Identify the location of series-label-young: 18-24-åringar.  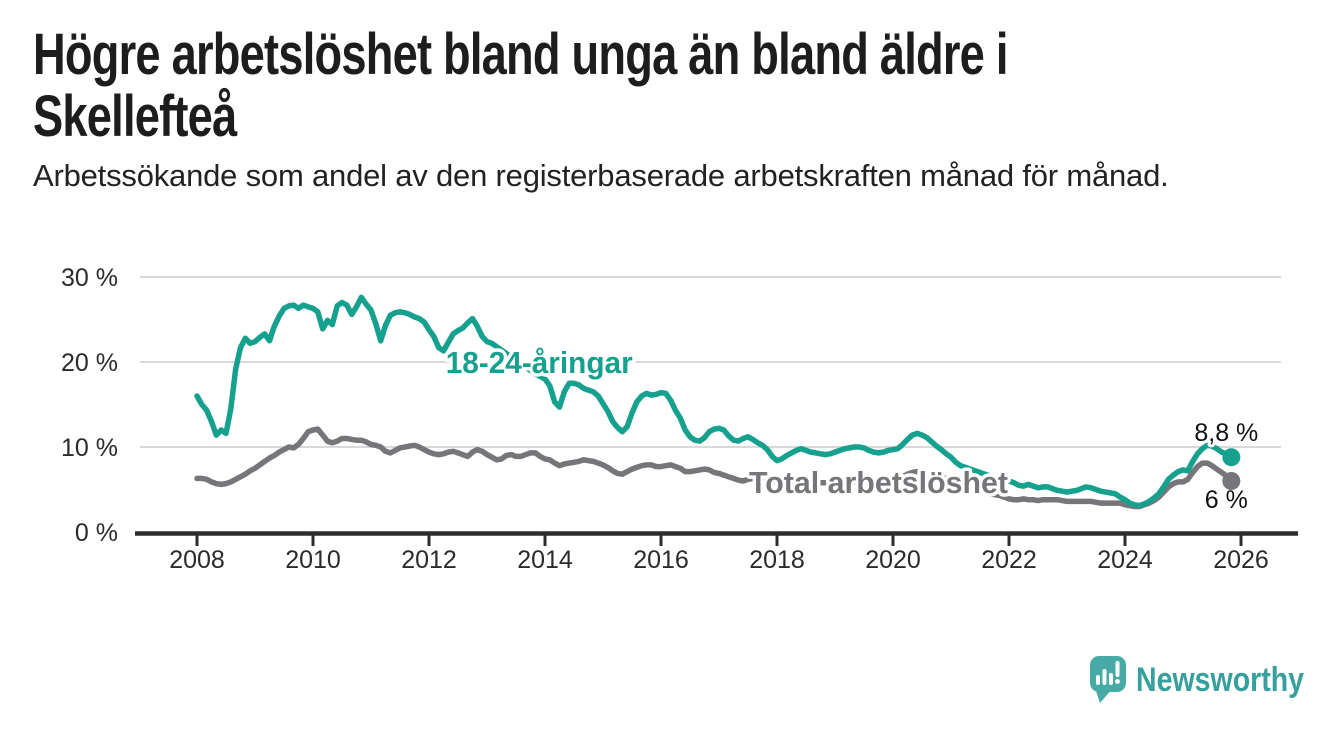
(539, 362).